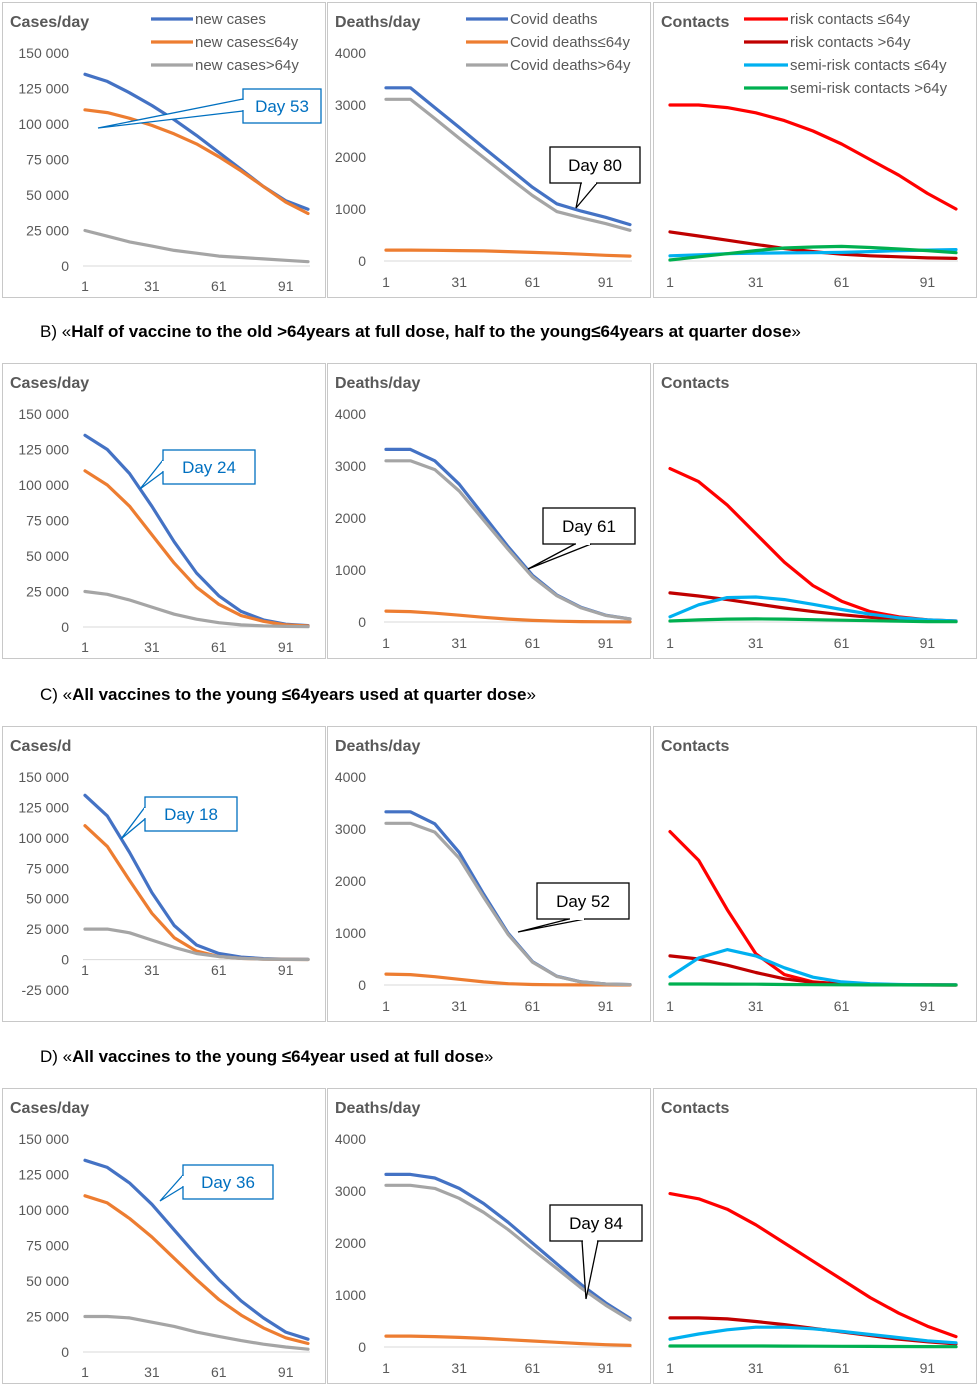 The width and height of the screenshot is (979, 1388). I want to click on chart-title: Deaths/day, so click(377, 1108).